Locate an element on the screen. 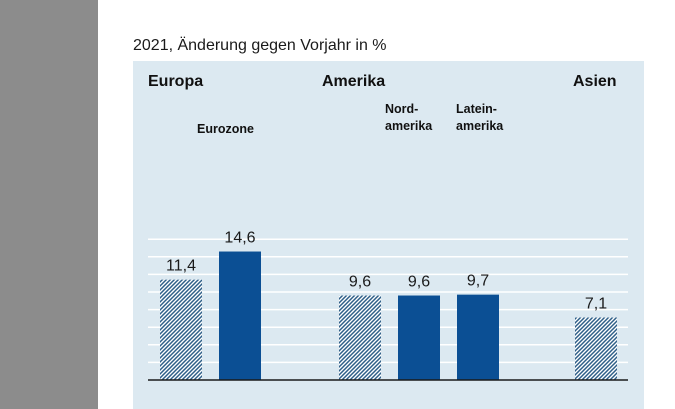 This screenshot has width=675, height=409. value-label-asien: 7,1 is located at coordinates (596, 304).